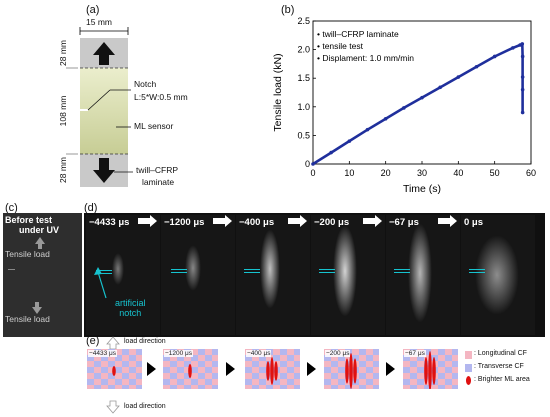 This screenshot has height=417, width=550. Describe the element at coordinates (29, 220) in the screenshot. I see `before-test-line-1: Before test` at that location.